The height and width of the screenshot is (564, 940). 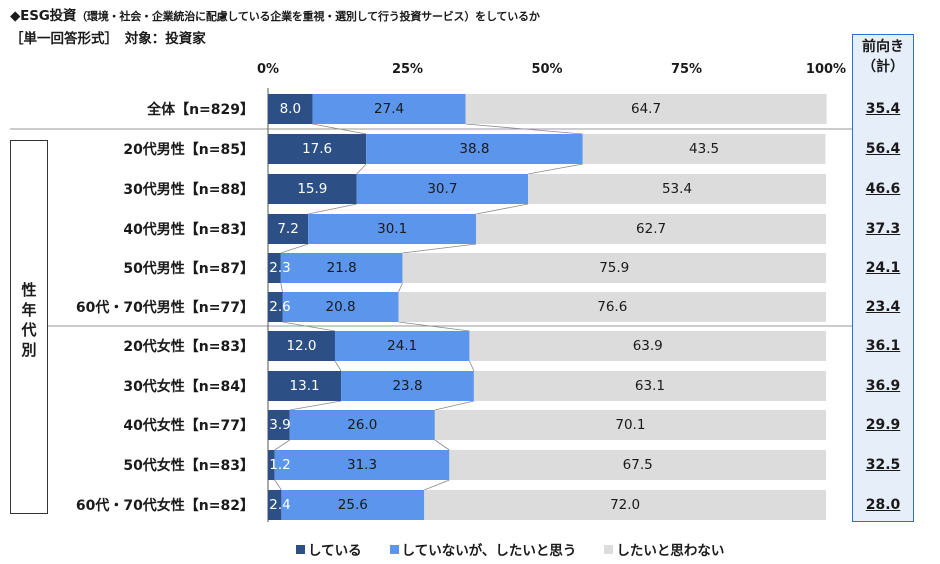 What do you see at coordinates (280, 505) in the screenshot?
I see `data-label: 2.4` at bounding box center [280, 505].